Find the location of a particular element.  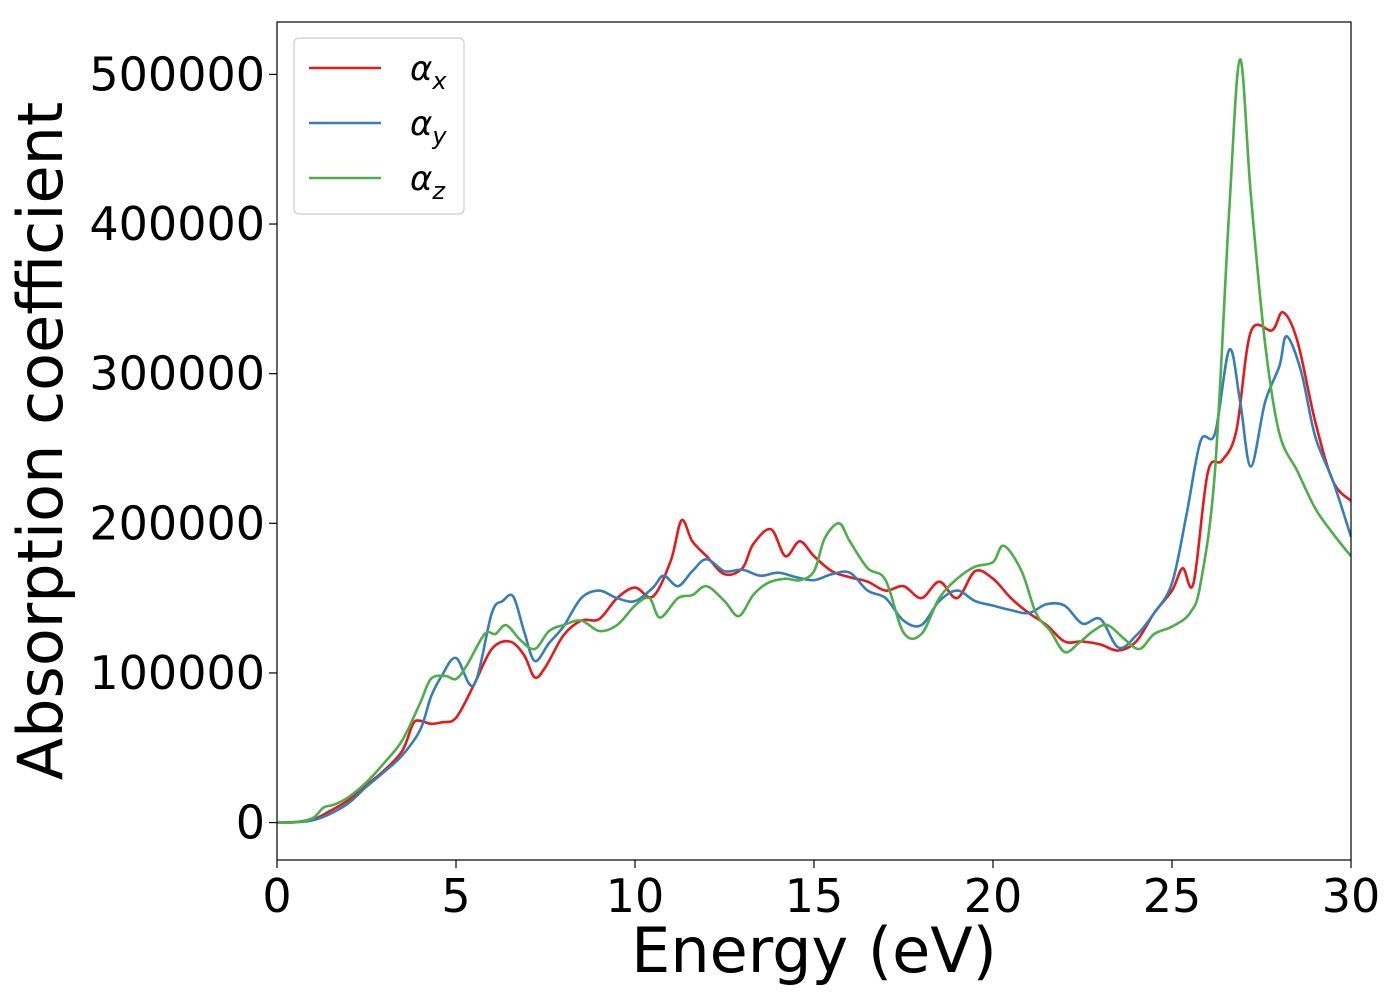

x-tick-label: 30 is located at coordinates (1351, 896).